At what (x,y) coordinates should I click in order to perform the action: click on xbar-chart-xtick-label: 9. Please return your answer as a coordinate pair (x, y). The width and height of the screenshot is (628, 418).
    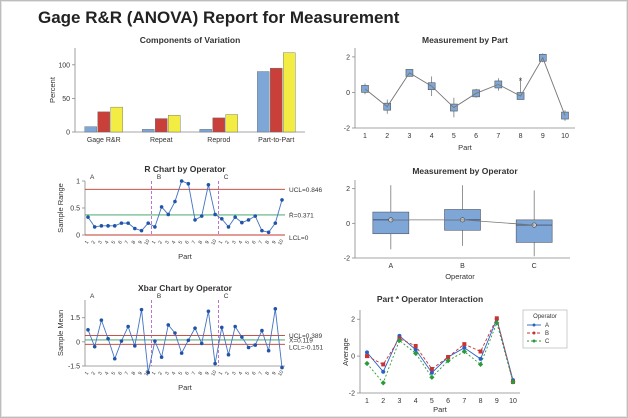
    Looking at the image, I should click on (274, 374).